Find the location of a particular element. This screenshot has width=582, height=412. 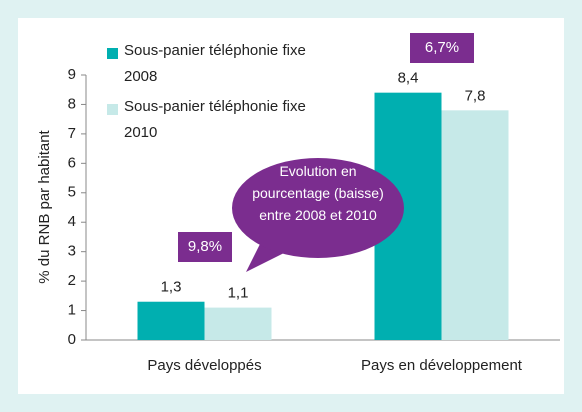

annotation: 6,7% is located at coordinates (442, 47).